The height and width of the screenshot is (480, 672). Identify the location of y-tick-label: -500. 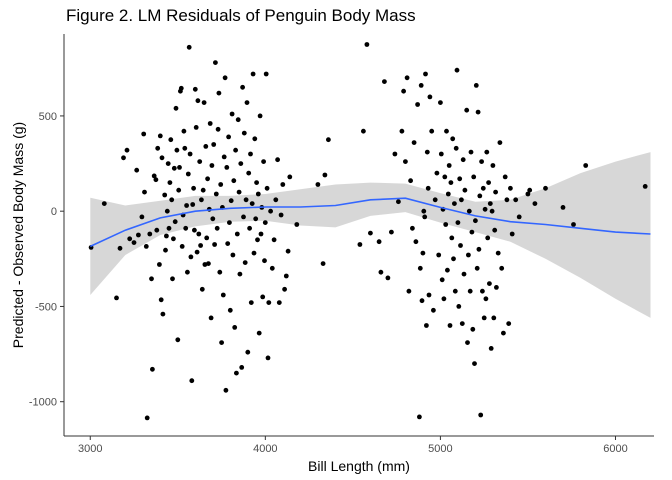
(46, 307).